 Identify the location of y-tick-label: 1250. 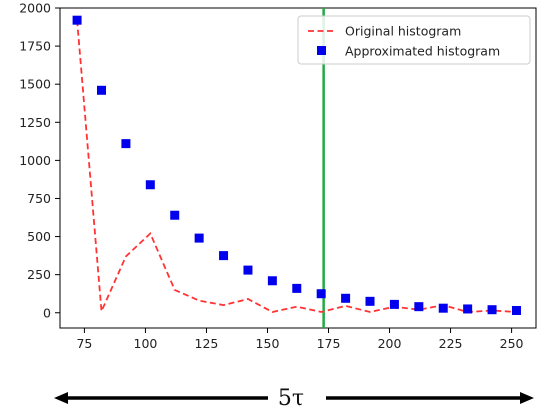
(35, 122).